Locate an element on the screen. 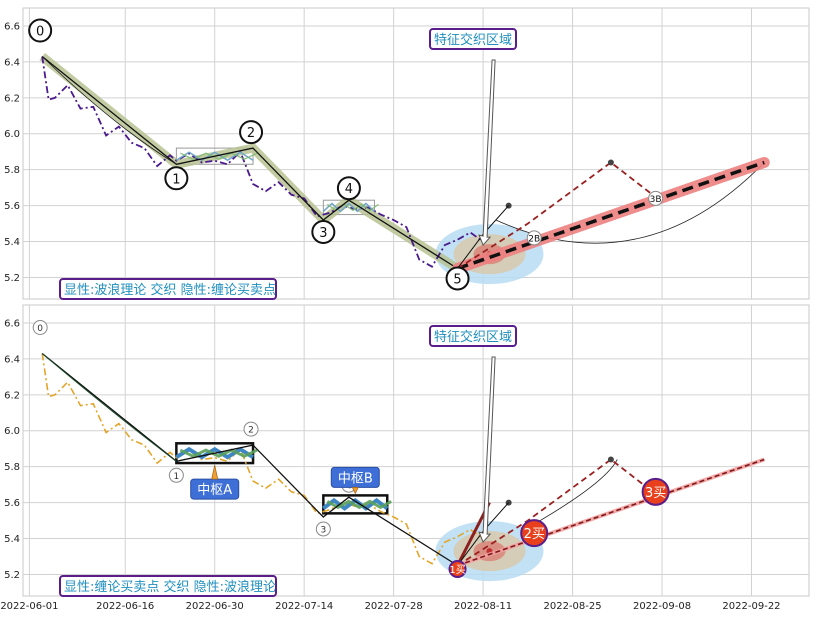 This screenshot has height=617, width=816. x-tick-label-2: 2022-06-30 is located at coordinates (215, 606).